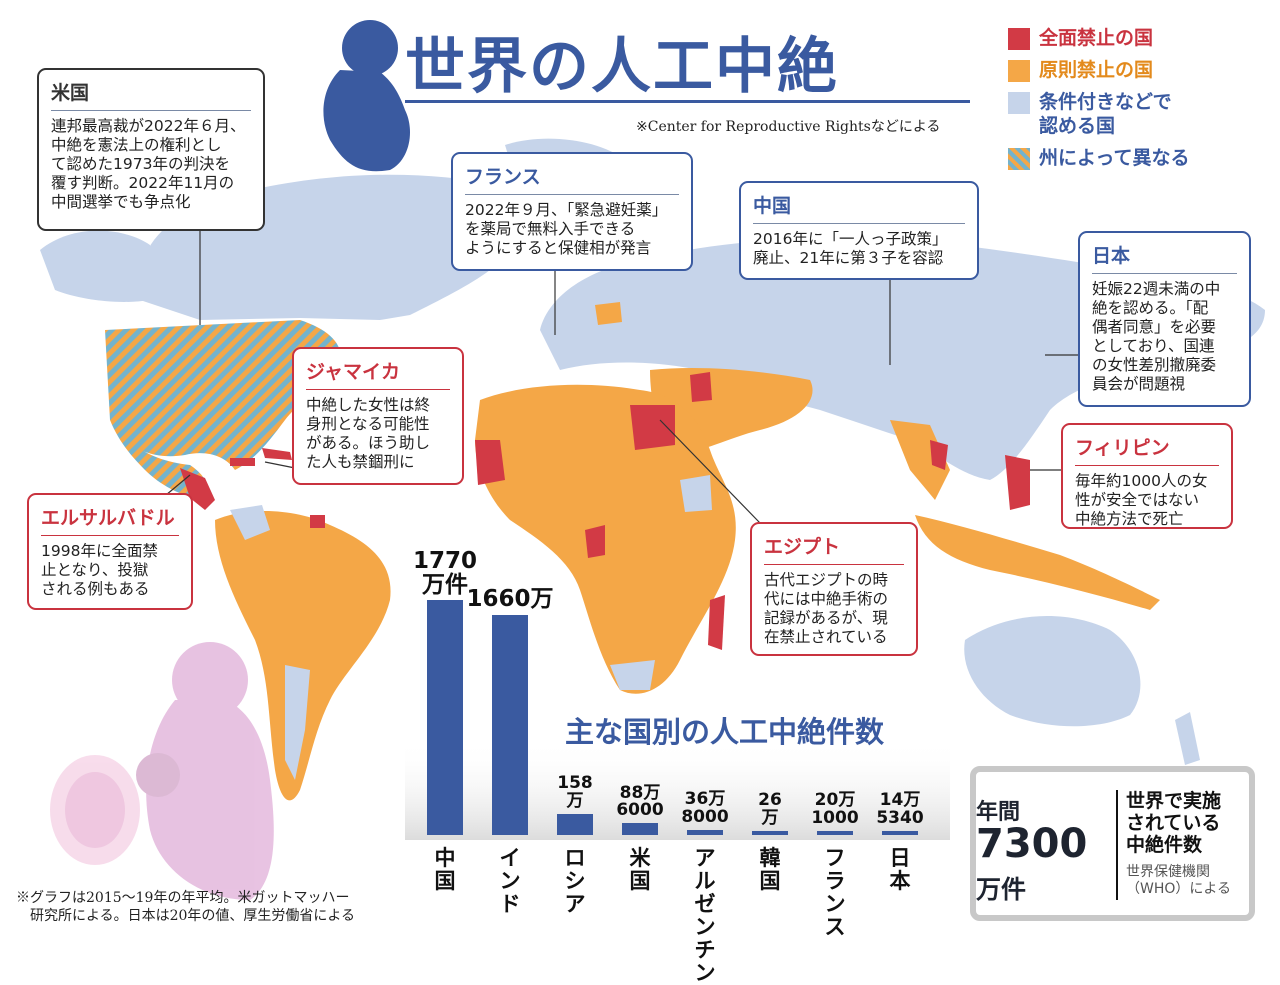  Describe the element at coordinates (1019, 103) in the screenshot. I see `lightblue-square-icon` at that location.